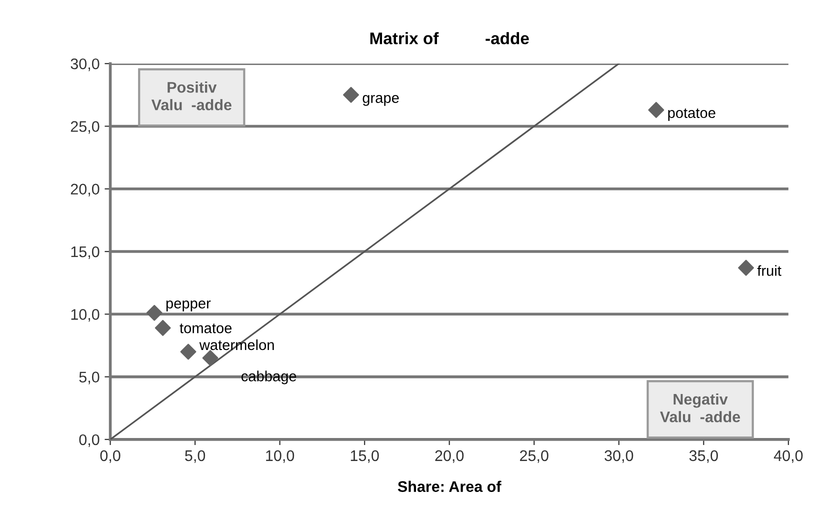 The width and height of the screenshot is (817, 517). Describe the element at coordinates (364, 456) in the screenshot. I see `x-tick-label: 15,0` at that location.